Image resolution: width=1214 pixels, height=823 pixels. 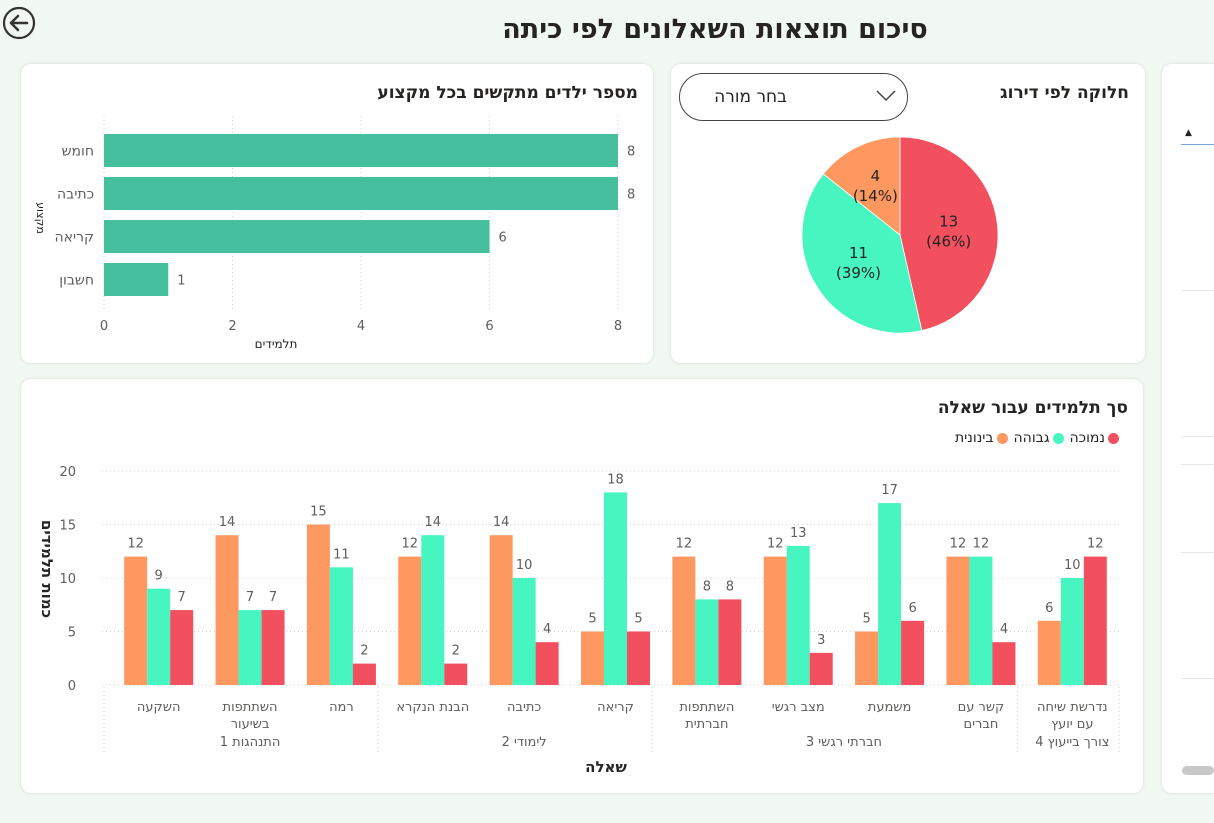 What do you see at coordinates (974, 438) in the screenshot?
I see `legend-label-medium: בינונית` at bounding box center [974, 438].